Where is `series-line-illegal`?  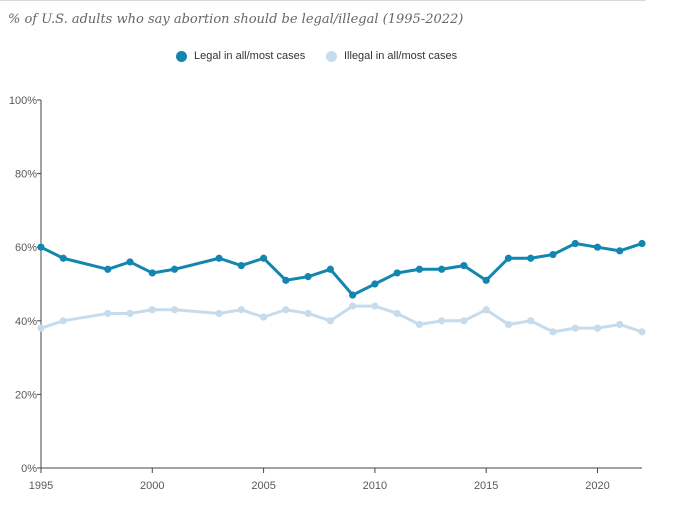 series-line-illegal is located at coordinates (341, 319).